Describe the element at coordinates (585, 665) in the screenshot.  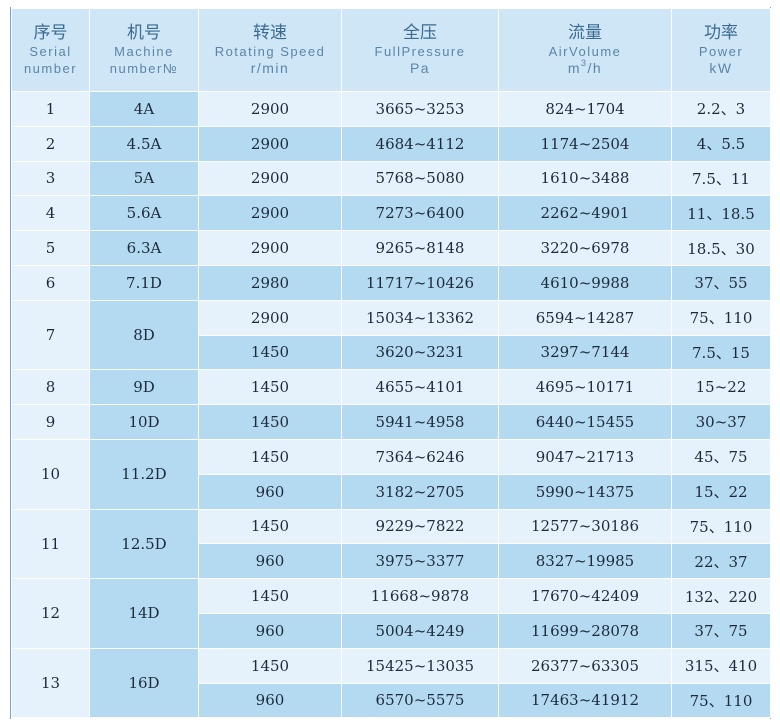
I see `cell-volume: 26377~63305` at that location.